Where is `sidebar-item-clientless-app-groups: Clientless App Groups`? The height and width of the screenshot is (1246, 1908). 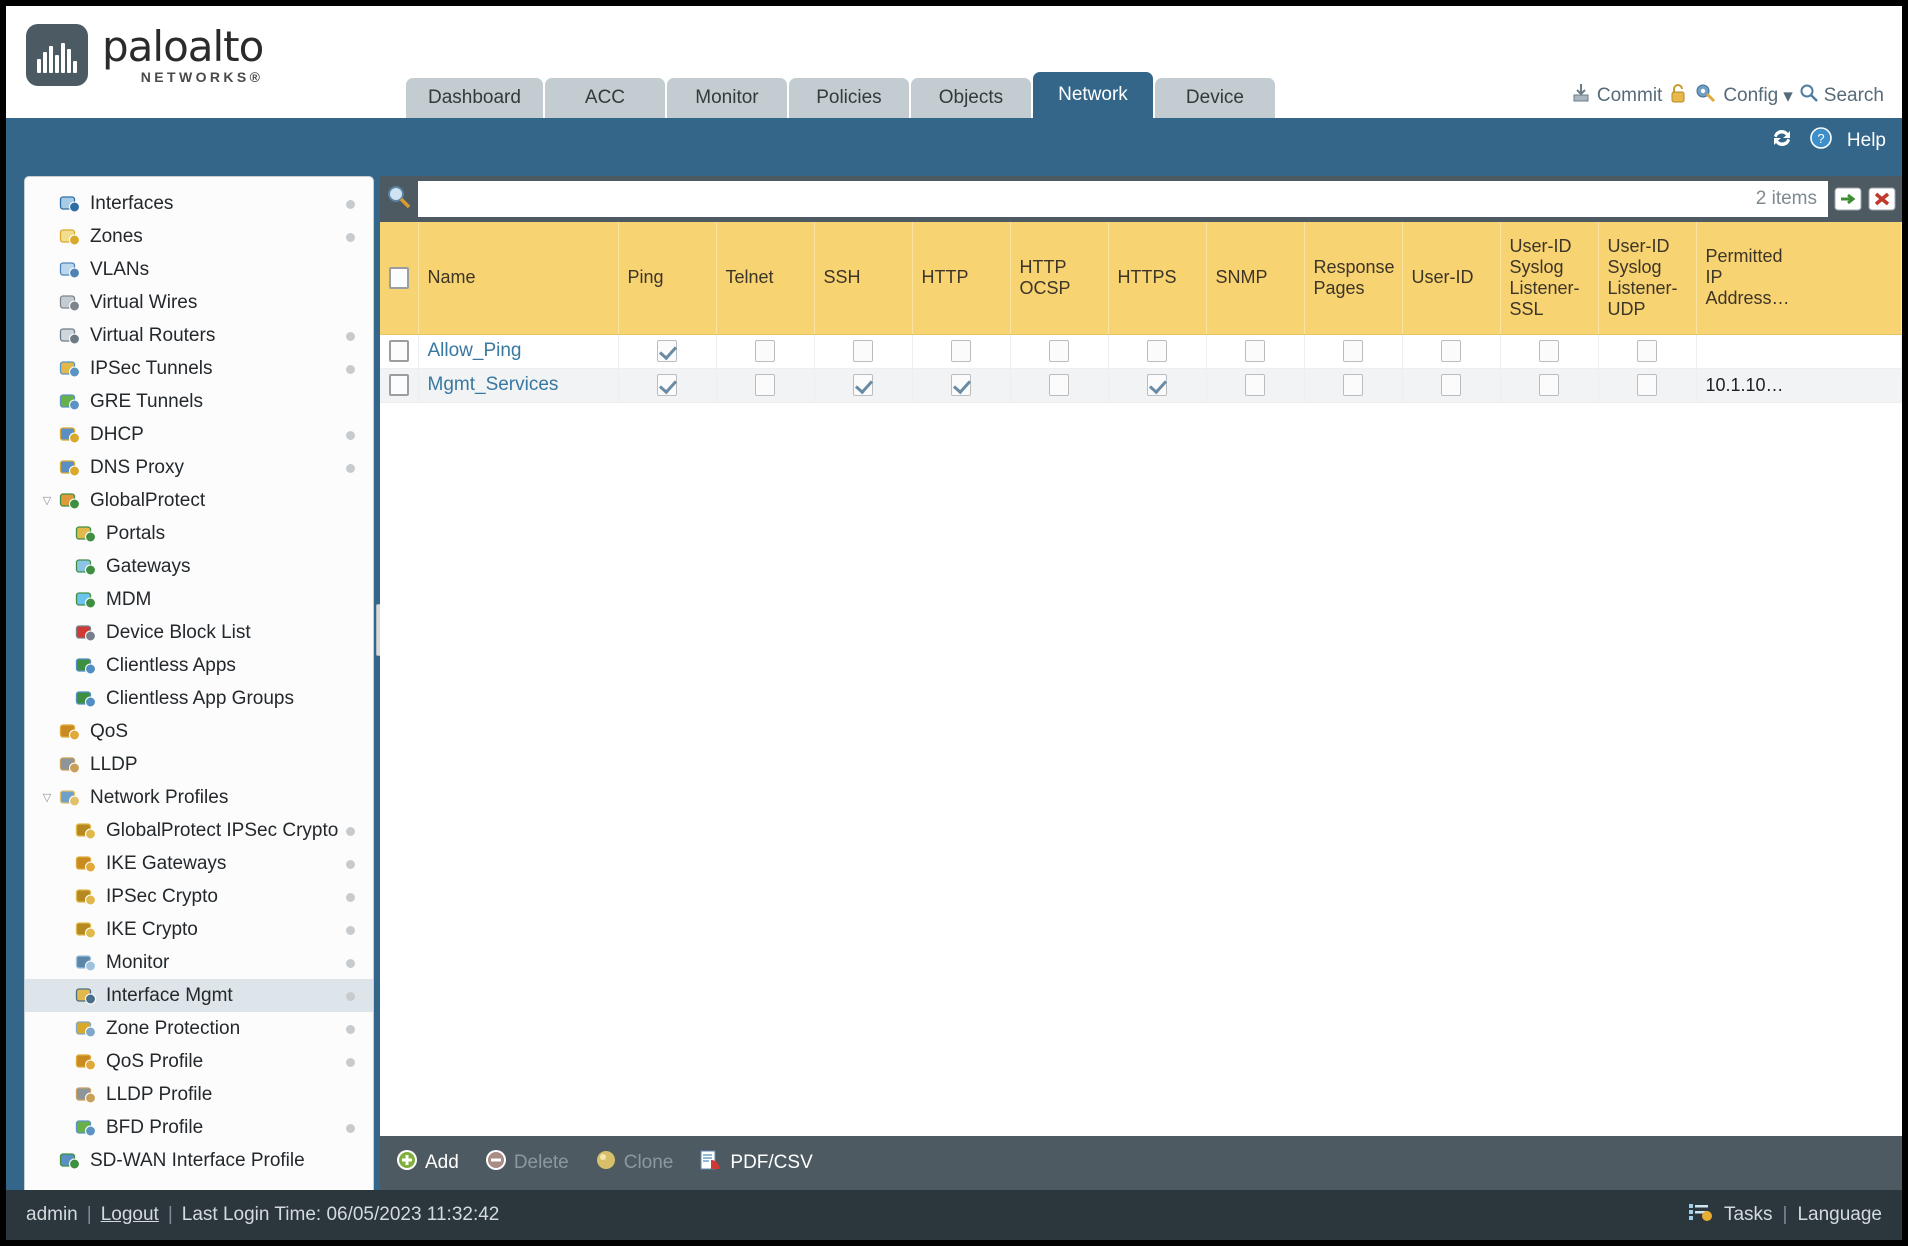 sidebar-item-clientless-app-groups: Clientless App Groups is located at coordinates (199, 698).